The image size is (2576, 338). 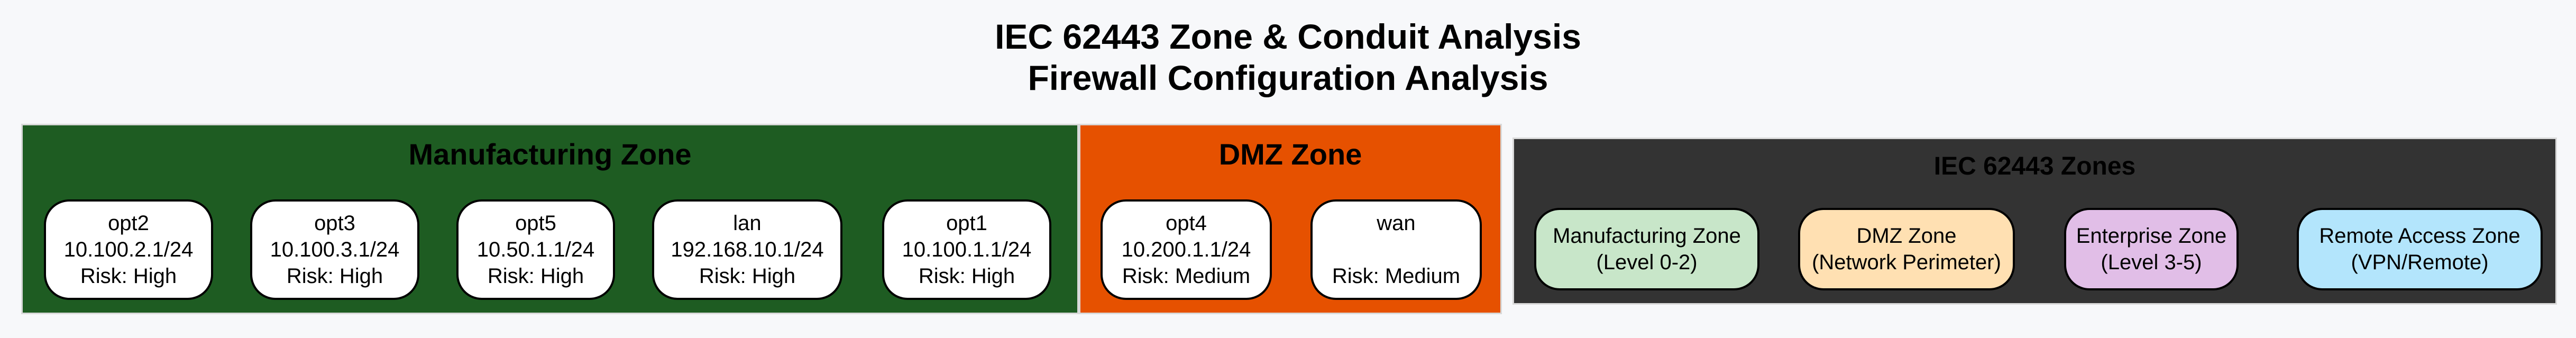 What do you see at coordinates (2035, 166) in the screenshot?
I see `legend-label: IEC 62443 Zones` at bounding box center [2035, 166].